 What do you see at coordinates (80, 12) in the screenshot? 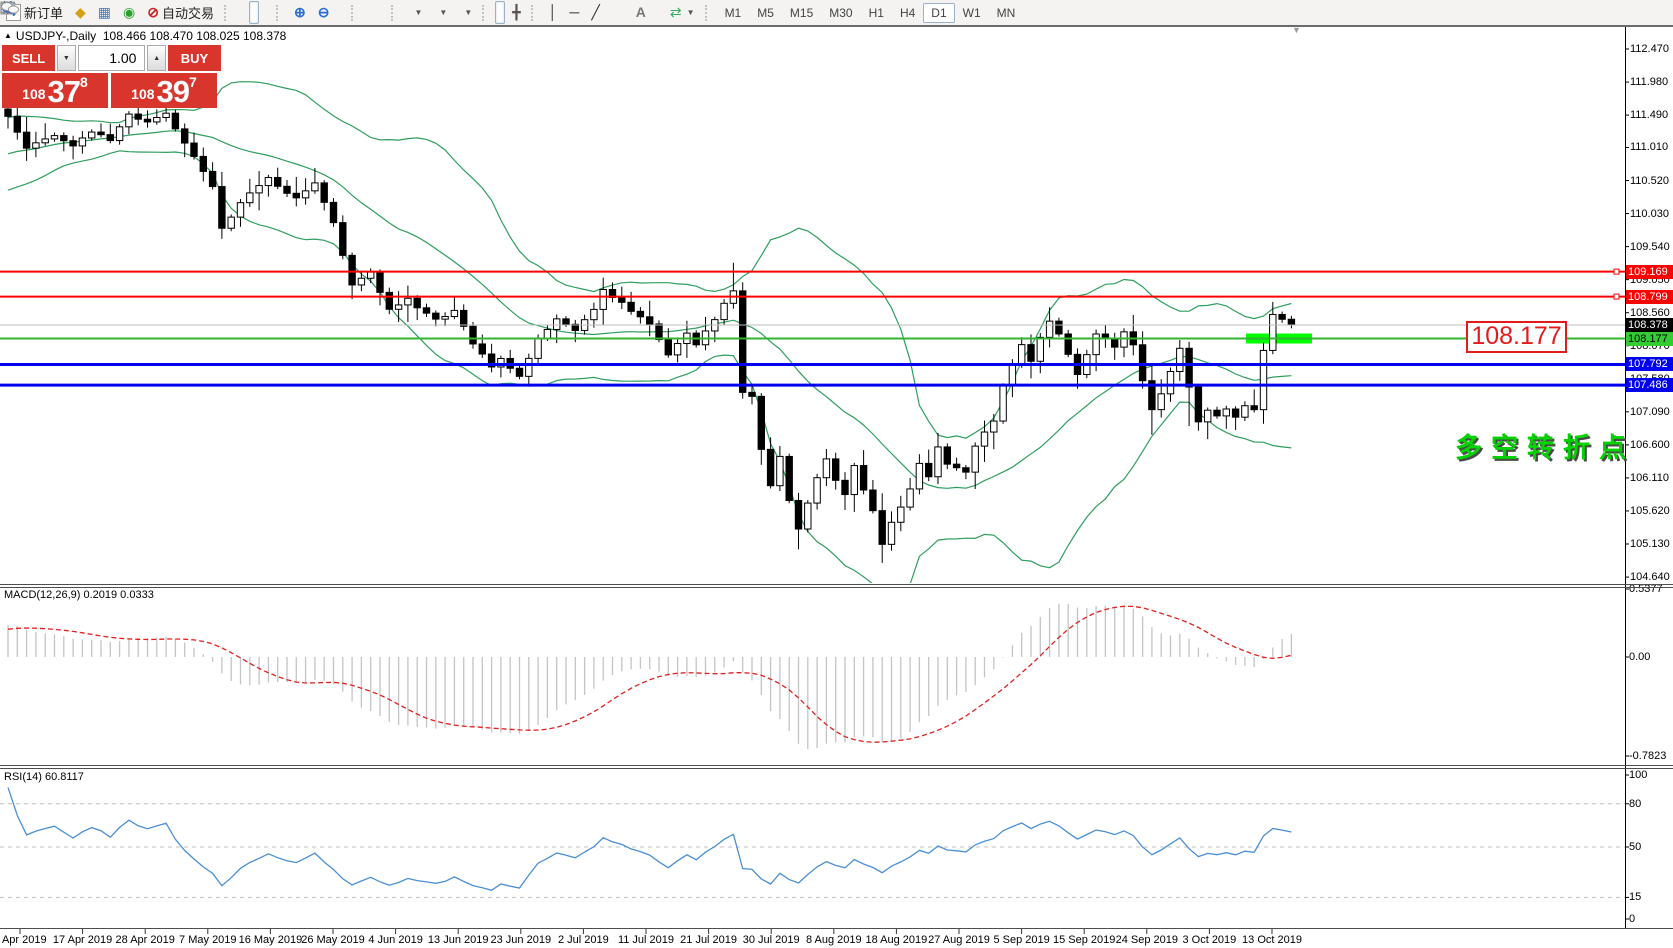
I see `navigator-button: ◆` at bounding box center [80, 12].